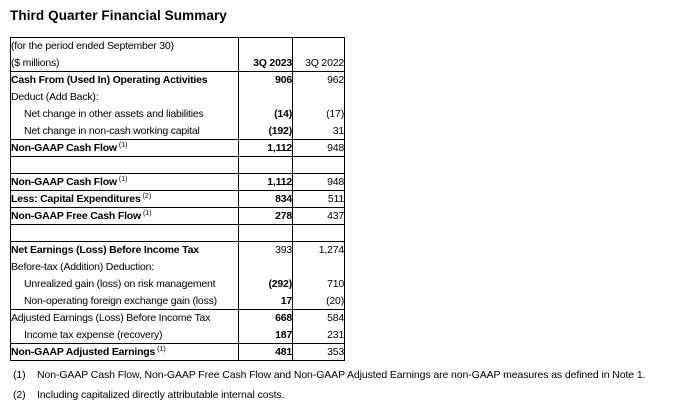  What do you see at coordinates (265, 301) in the screenshot?
I see `value-3q2023: 17` at bounding box center [265, 301].